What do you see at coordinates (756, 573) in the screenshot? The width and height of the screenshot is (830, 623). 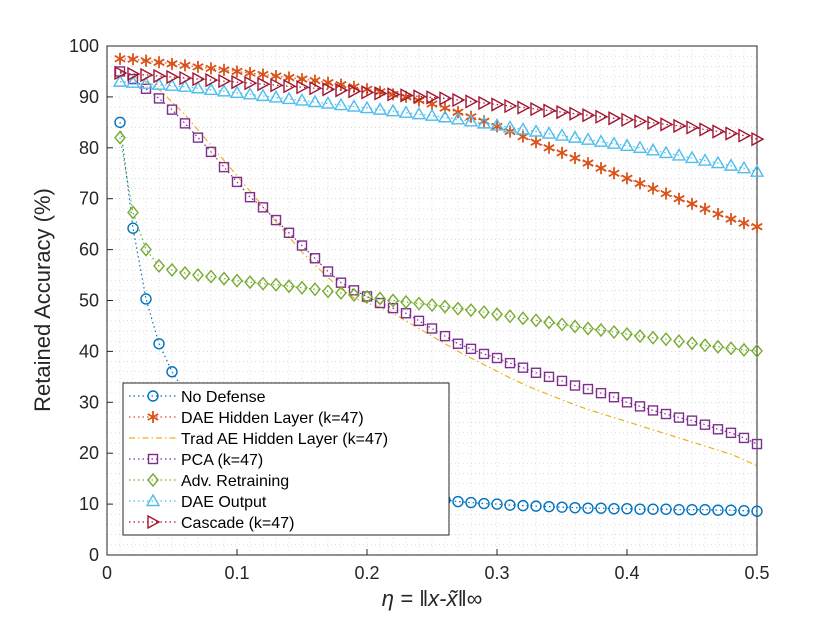 I see `x-tick-label: 0.5` at bounding box center [756, 573].